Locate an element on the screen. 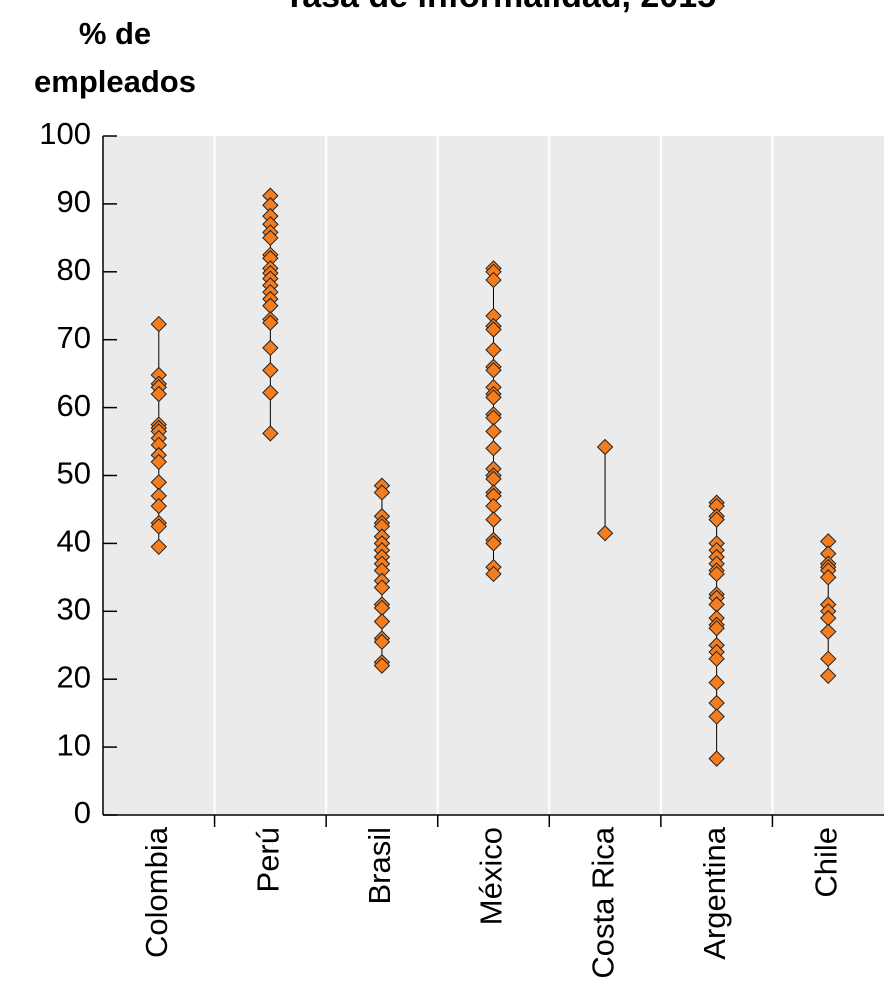 Image resolution: width=884 pixels, height=999 pixels. x-tick-label: Costa Rica is located at coordinates (602, 902).